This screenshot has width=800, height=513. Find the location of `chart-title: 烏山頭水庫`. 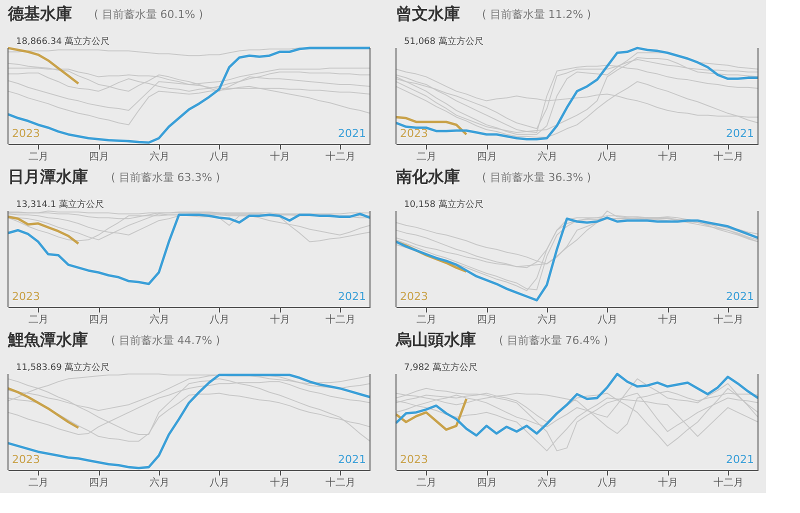

chart-title: 烏山頭水庫 is located at coordinates (435, 339).